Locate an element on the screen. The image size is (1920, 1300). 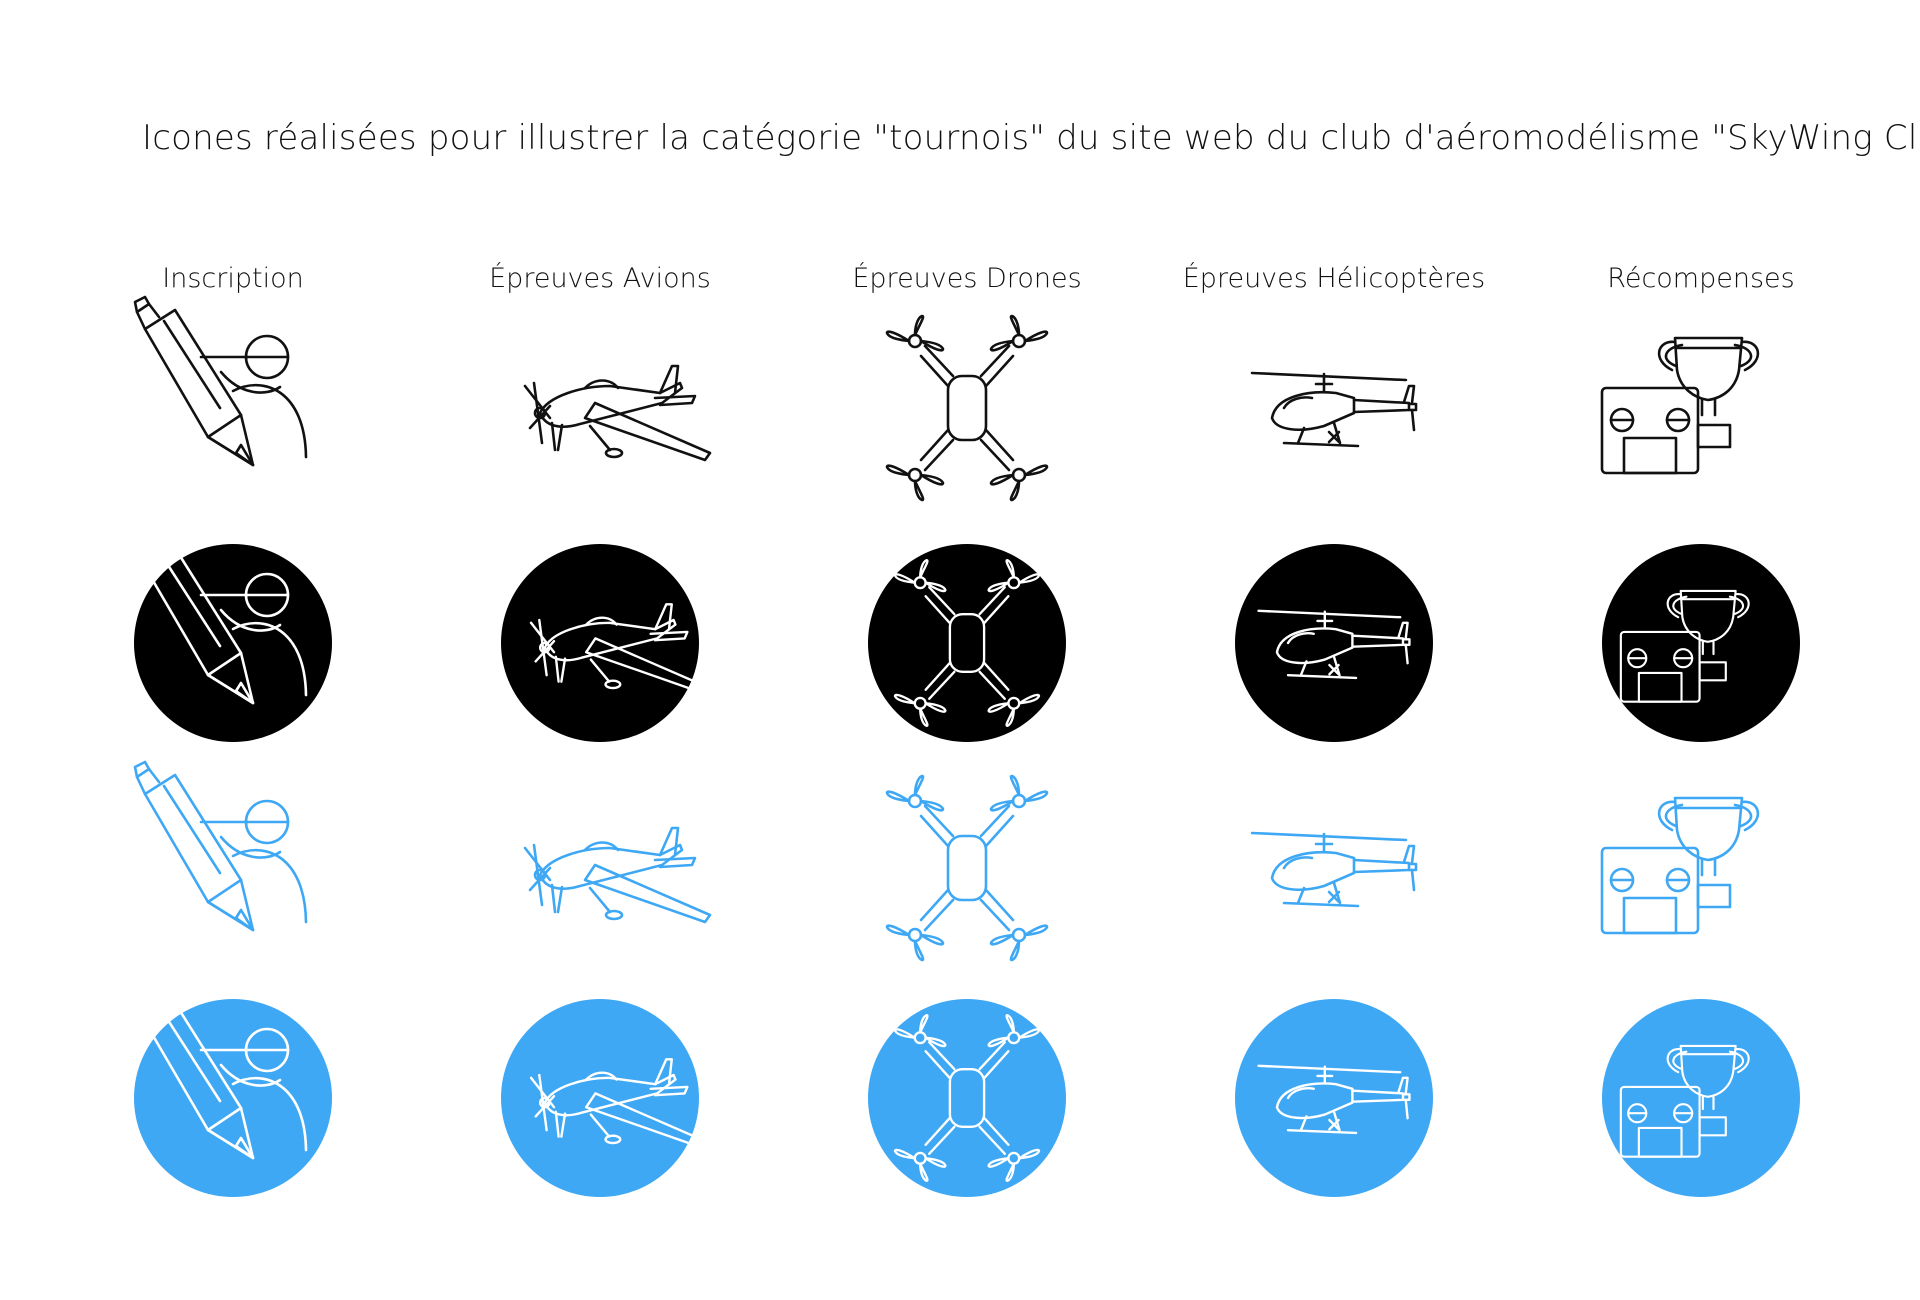
column-label-epreuves-drones: Épreuves Drones is located at coordinates (967, 278).